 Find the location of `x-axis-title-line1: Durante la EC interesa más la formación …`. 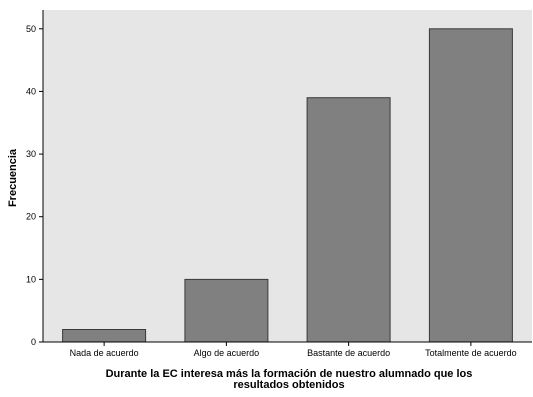

x-axis-title-line1: Durante la EC interesa más la formación … is located at coordinates (289, 374).